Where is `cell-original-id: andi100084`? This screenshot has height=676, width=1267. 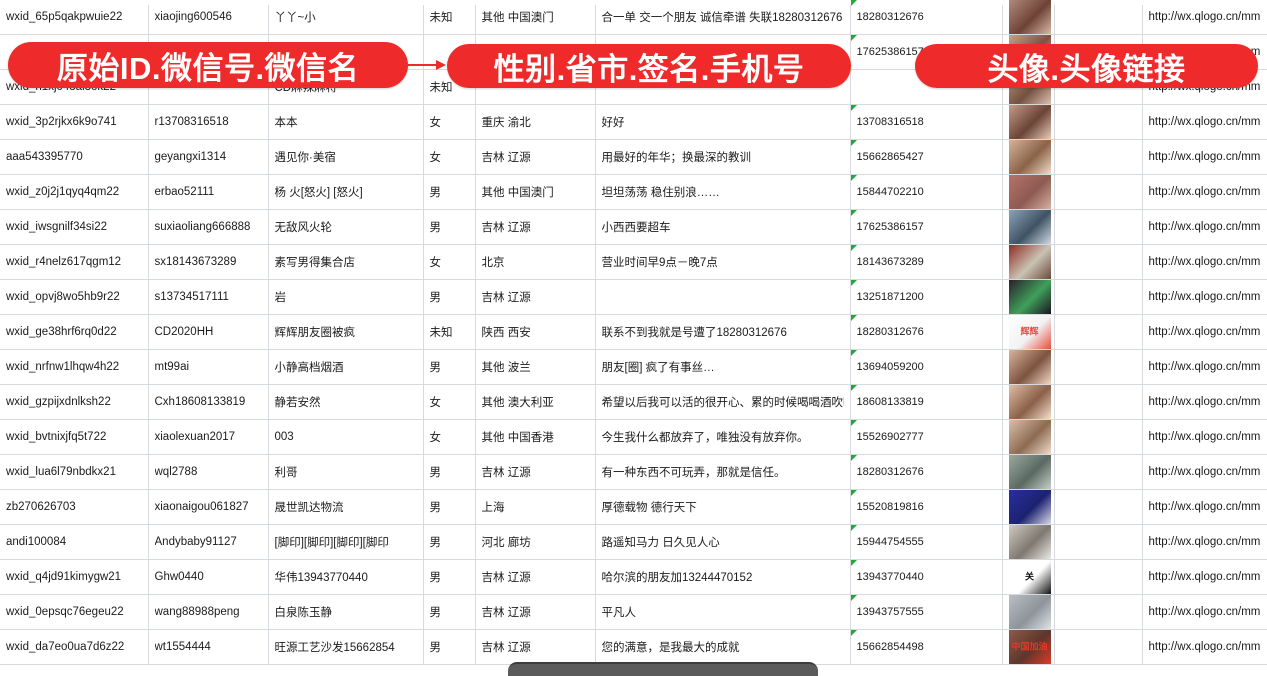 cell-original-id: andi100084 is located at coordinates (74, 542).